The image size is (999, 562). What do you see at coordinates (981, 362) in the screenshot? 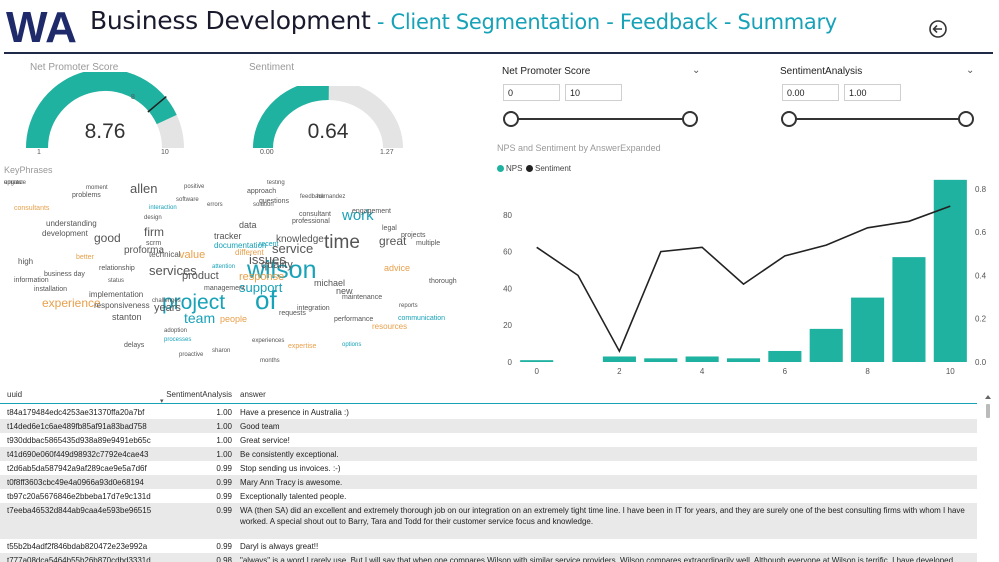
I see `y-right-tick-label: 0.0` at bounding box center [981, 362].